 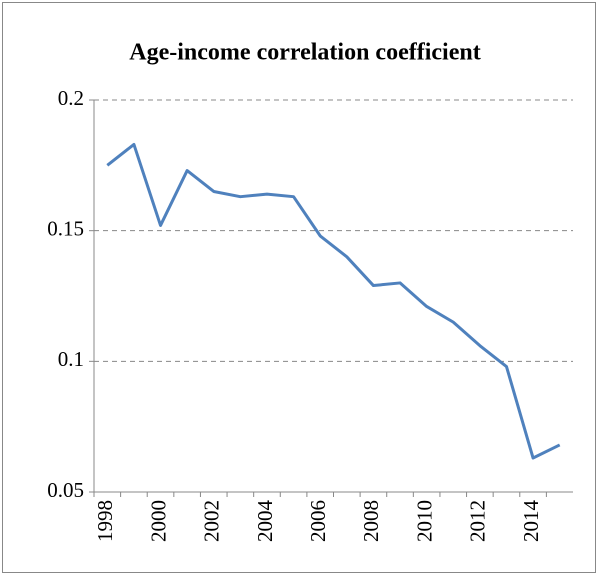 What do you see at coordinates (65, 228) in the screenshot?
I see `y-tick-label: 0.15` at bounding box center [65, 228].